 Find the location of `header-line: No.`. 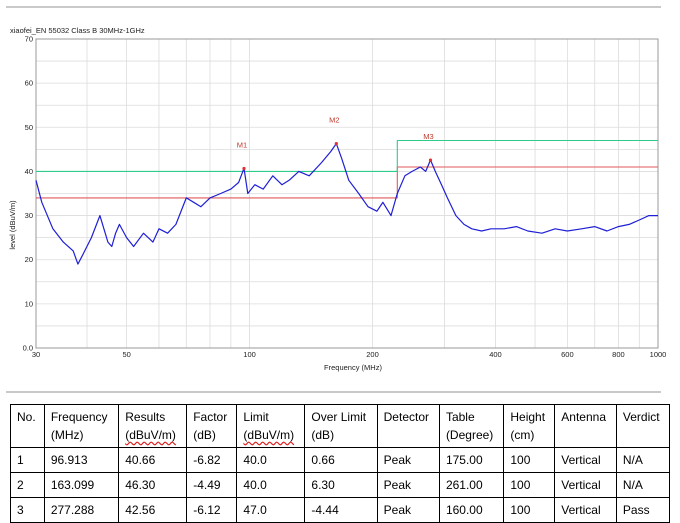

header-line: No. is located at coordinates (26, 417).